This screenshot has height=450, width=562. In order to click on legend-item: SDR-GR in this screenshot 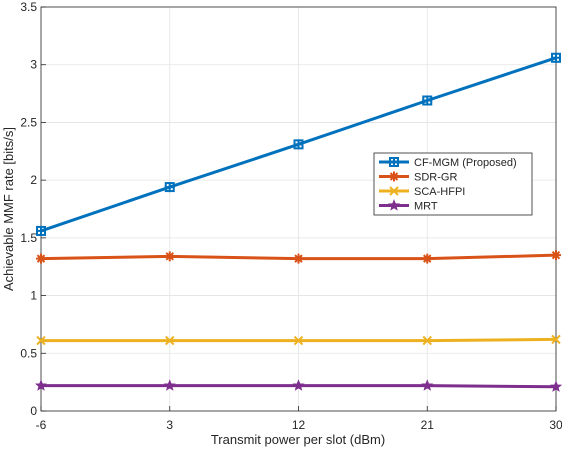, I will do `click(418, 177)`.